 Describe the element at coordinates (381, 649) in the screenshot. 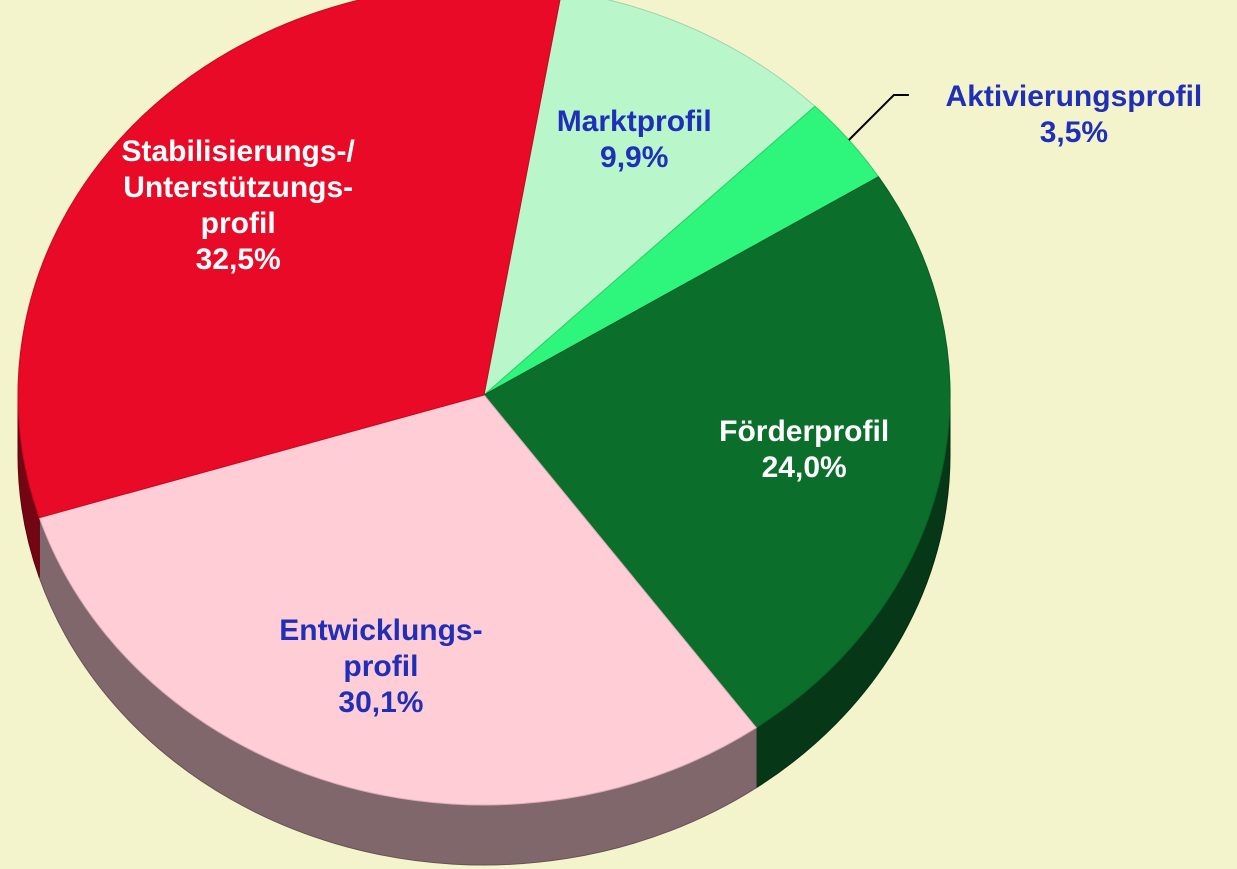

I see `slice-name: Entwicklungs- profil` at that location.